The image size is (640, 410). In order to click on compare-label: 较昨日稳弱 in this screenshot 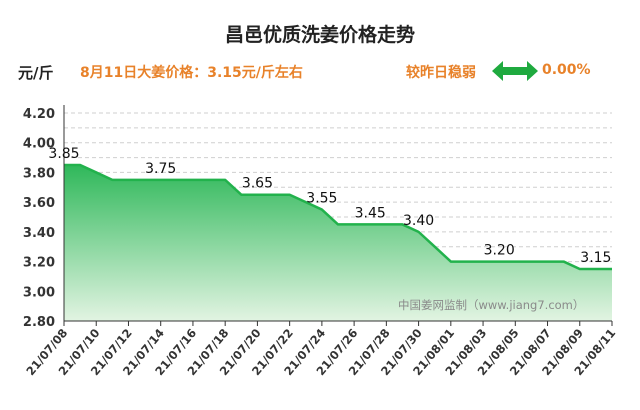, I will do `click(441, 73)`.